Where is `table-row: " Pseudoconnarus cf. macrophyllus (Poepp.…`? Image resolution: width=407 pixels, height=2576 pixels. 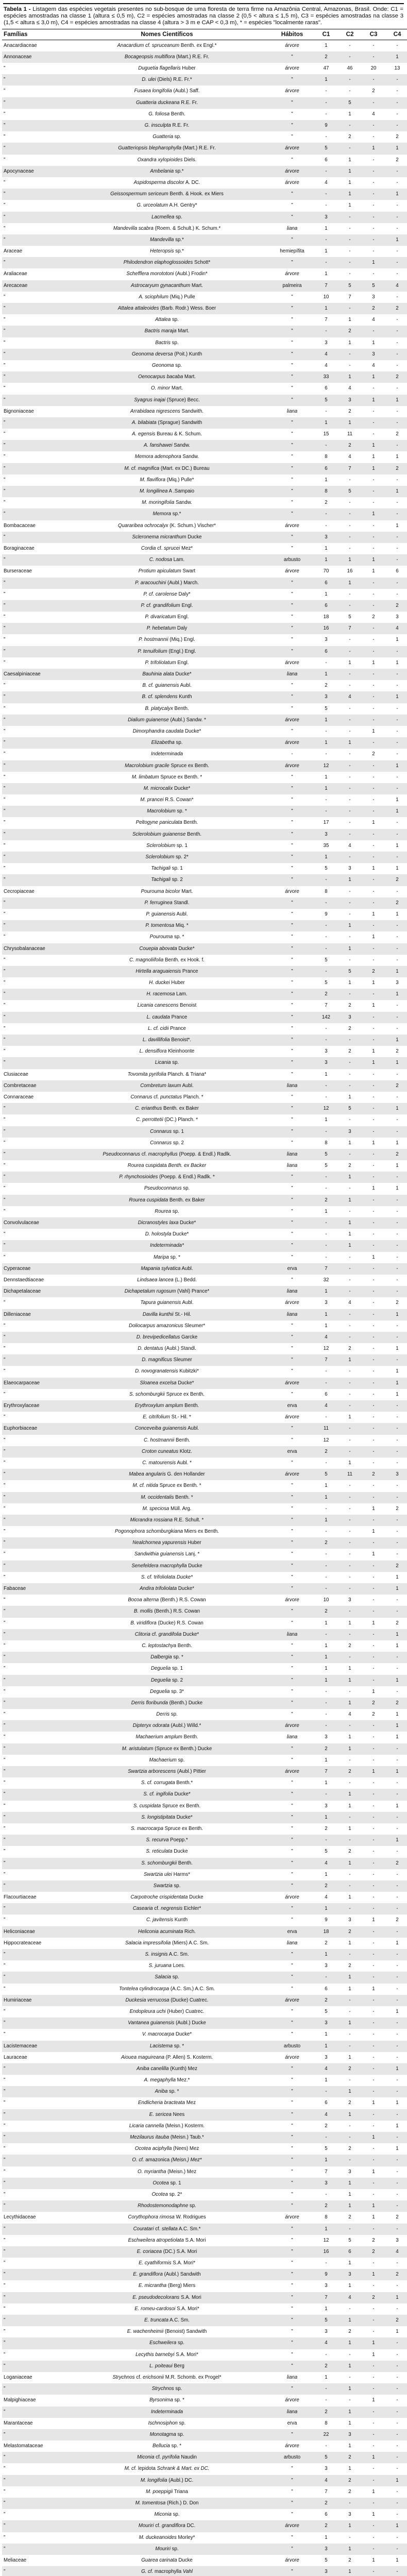 table-row: " Pseudoconnarus cf. macrophyllus (Poepp.… is located at coordinates (204, 1154).